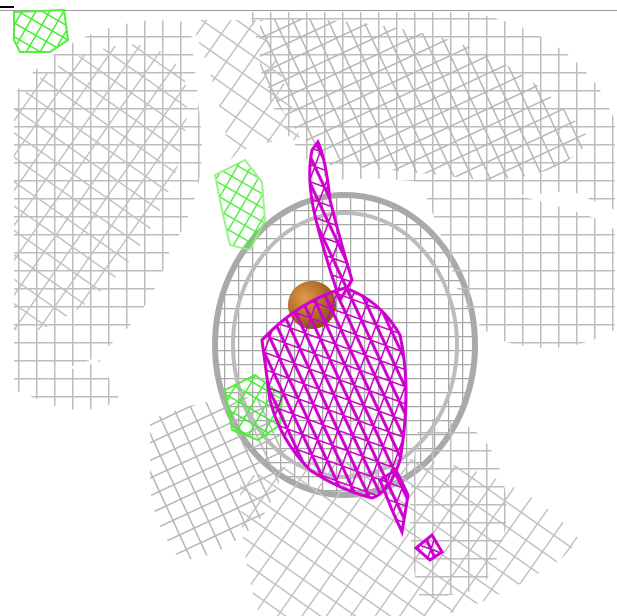  What do you see at coordinates (308, 5) in the screenshot?
I see `viewer-top-border` at bounding box center [308, 5].